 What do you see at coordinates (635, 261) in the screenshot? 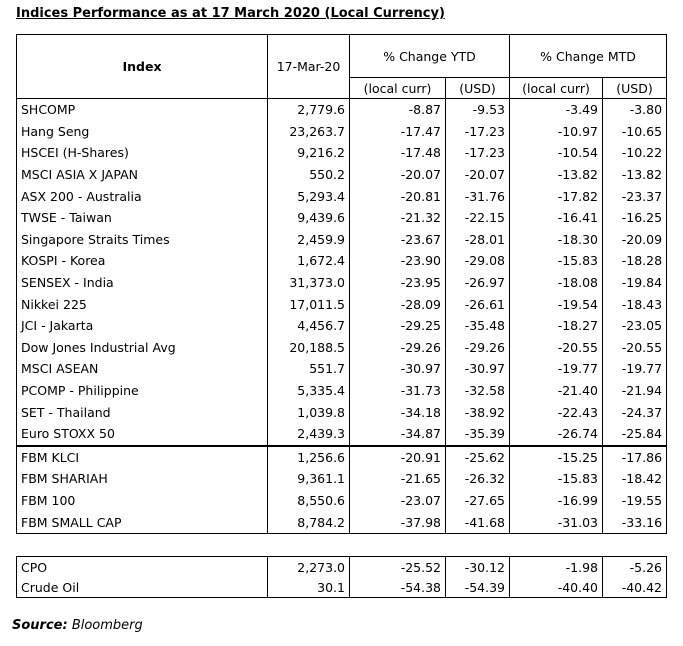
I see `cell-mtd-usd: -18.28` at bounding box center [635, 261].